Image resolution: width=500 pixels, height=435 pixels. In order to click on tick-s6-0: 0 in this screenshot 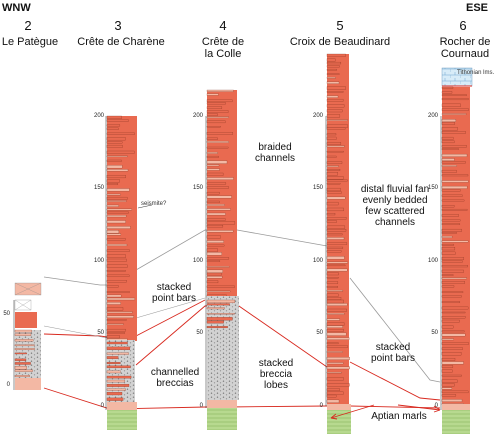, I will do `click(436, 406)`.